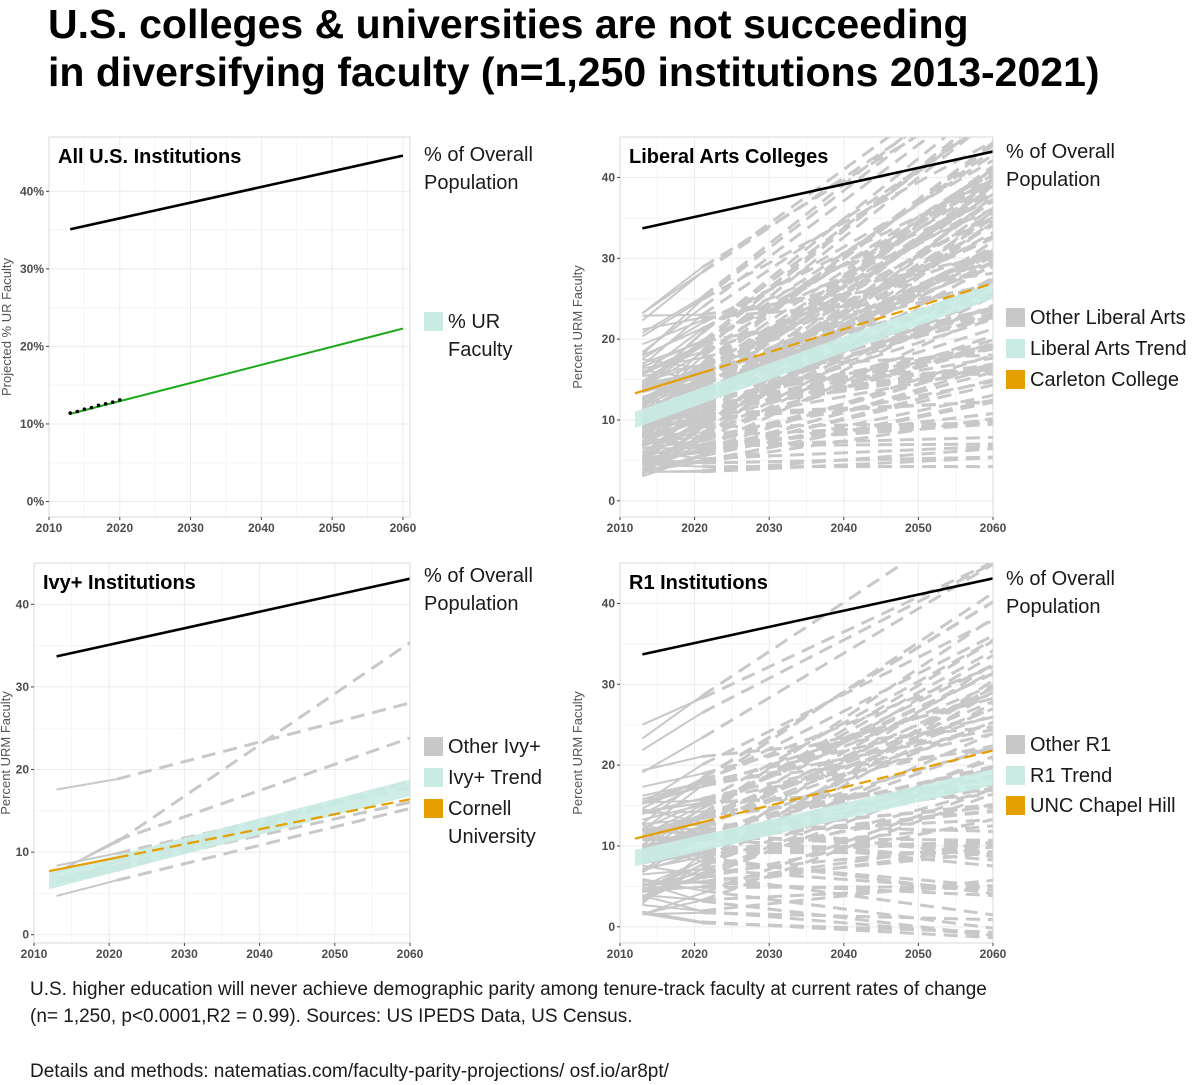 Image resolution: width=1200 pixels, height=1085 pixels. Describe the element at coordinates (728, 157) in the screenshot. I see `panel-title: Liberal Arts Colleges` at that location.